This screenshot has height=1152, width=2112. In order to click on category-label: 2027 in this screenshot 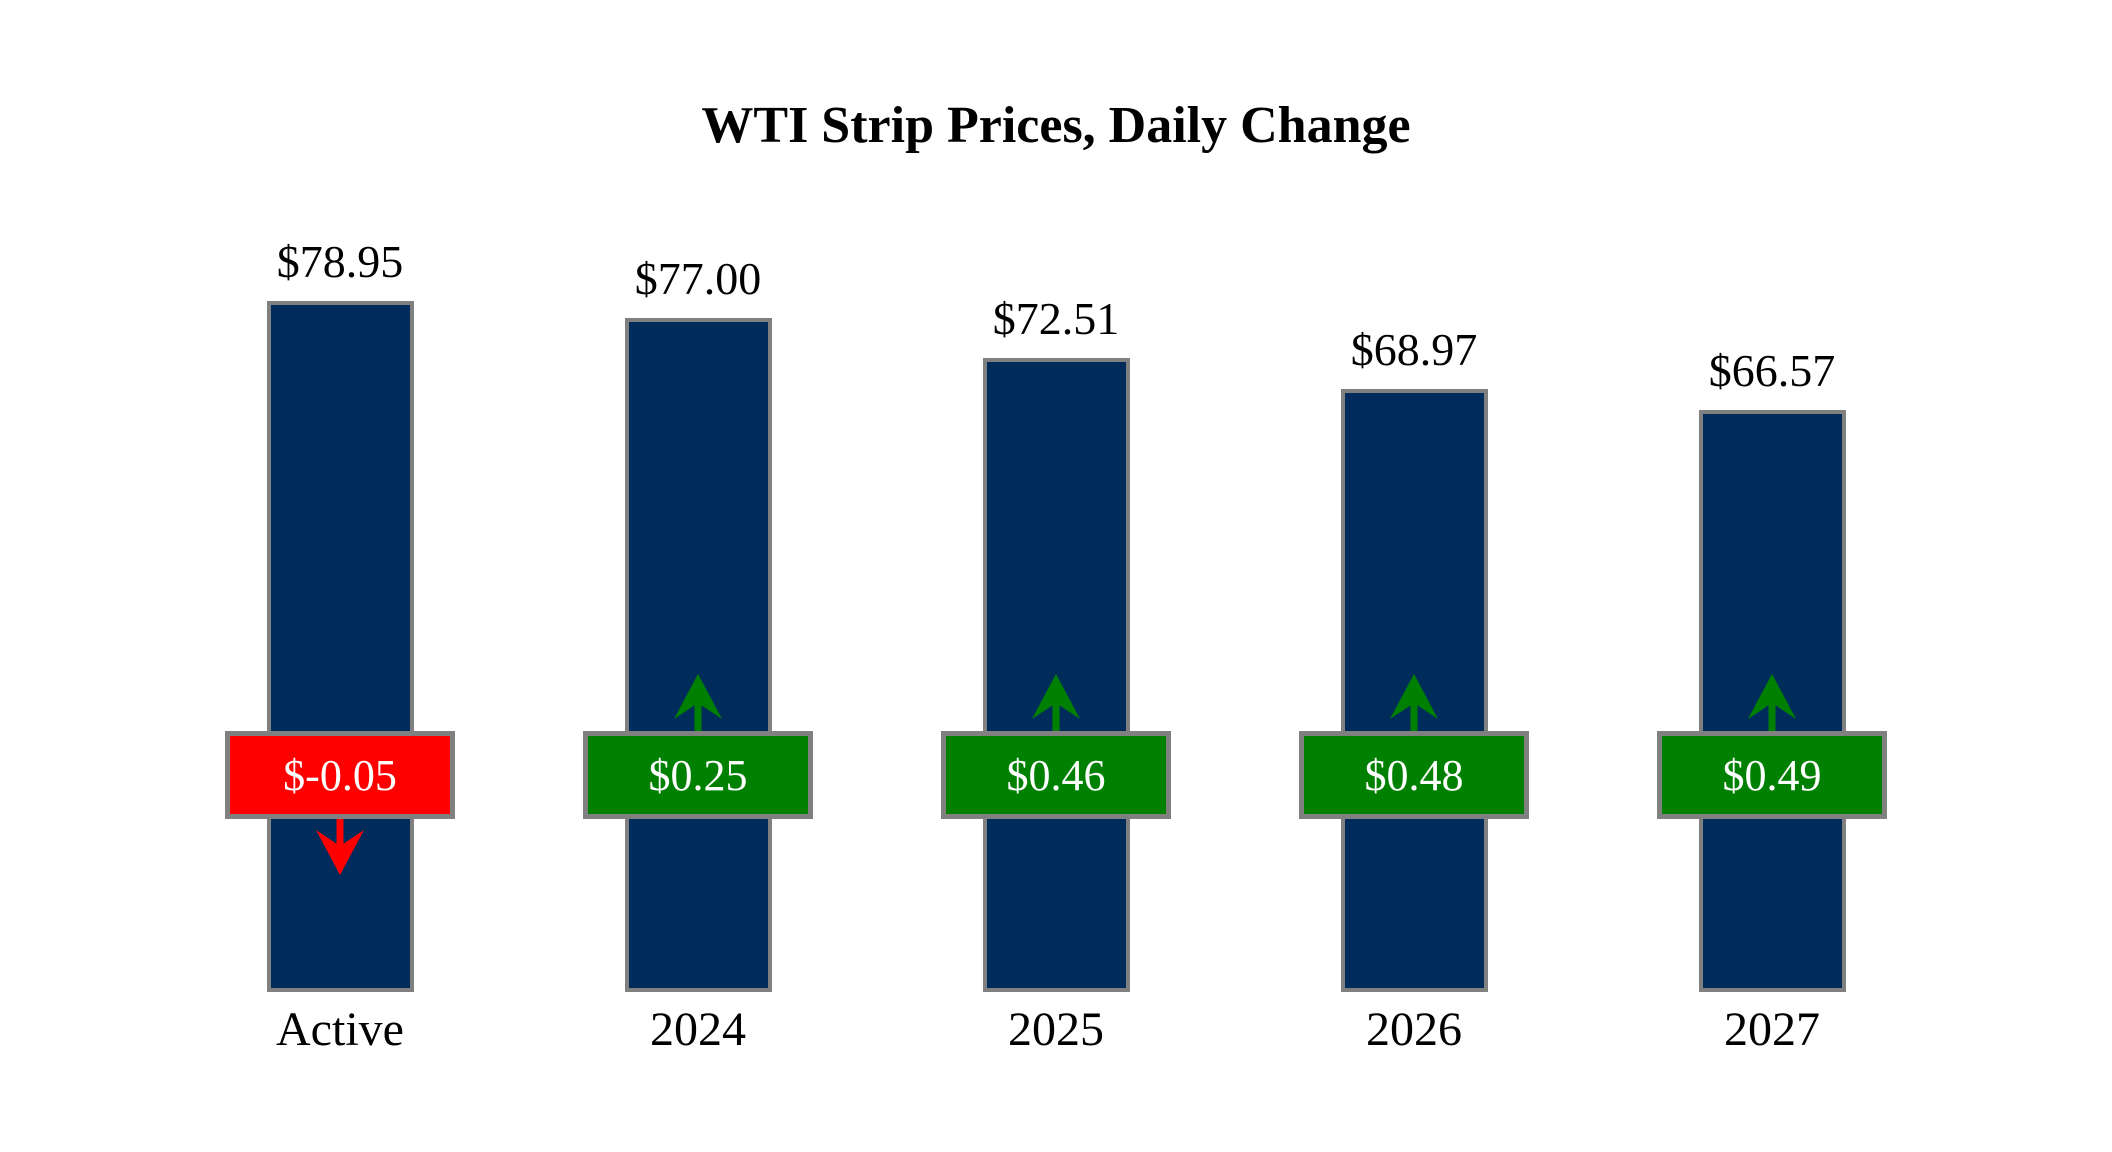, I will do `click(1772, 1029)`.